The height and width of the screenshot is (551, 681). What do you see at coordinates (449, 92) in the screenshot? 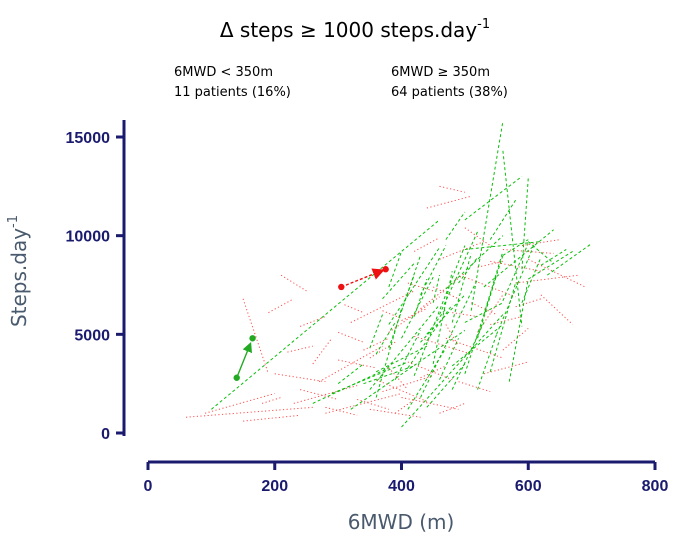
I see `annotation-group-2-line2: 64 patients (38%)` at bounding box center [449, 92].